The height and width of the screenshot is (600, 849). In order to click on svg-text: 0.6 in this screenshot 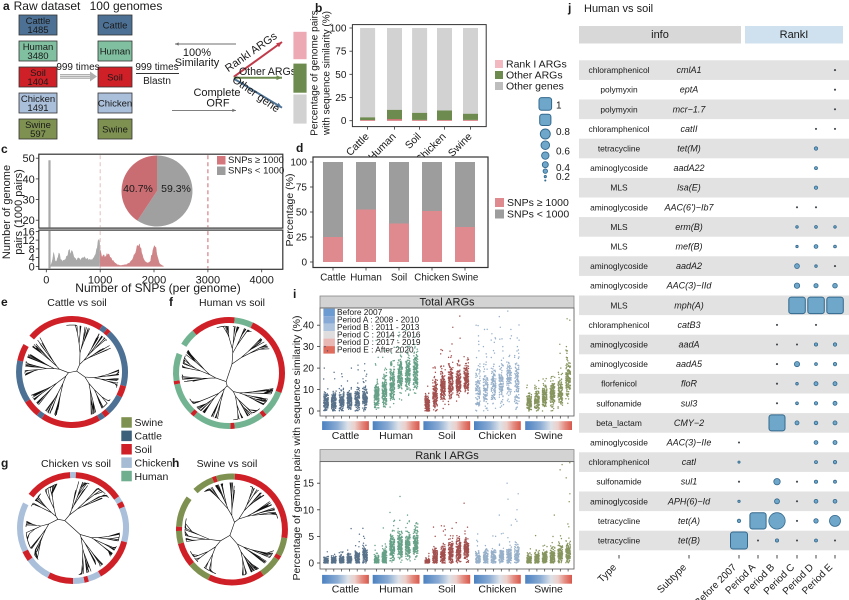, I will do `click(563, 151)`.